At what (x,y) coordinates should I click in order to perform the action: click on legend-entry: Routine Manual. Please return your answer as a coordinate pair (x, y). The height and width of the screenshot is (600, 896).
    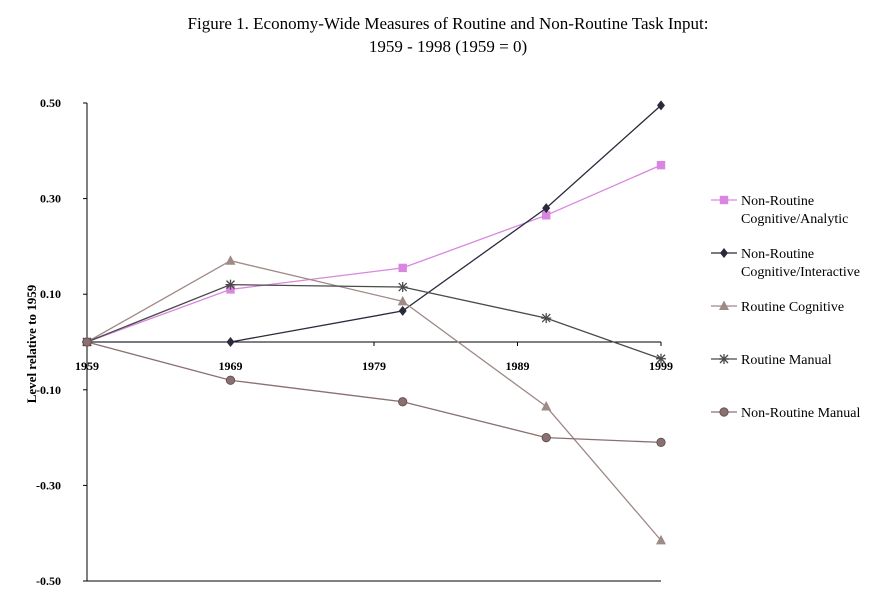
    Looking at the image, I should click on (771, 360).